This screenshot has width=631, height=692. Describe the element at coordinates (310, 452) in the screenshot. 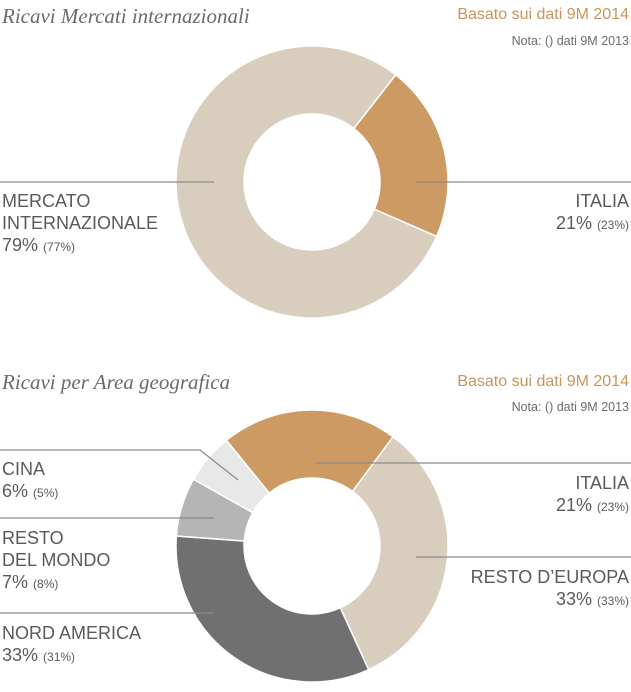

I see `chart2-slice-italia` at that location.